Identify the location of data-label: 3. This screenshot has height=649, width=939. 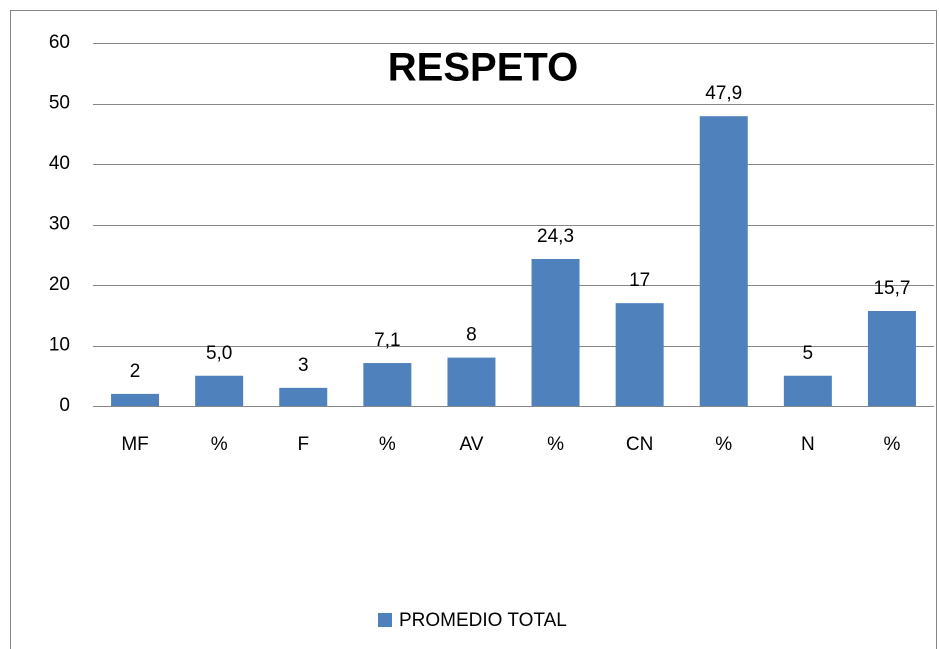
(303, 365).